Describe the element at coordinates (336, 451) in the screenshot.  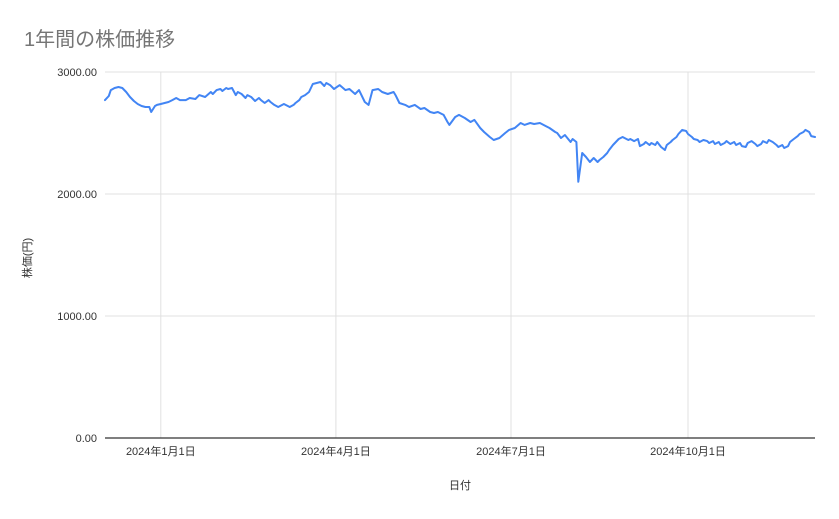
I see `x-tick-label: 2024年4月1日` at that location.